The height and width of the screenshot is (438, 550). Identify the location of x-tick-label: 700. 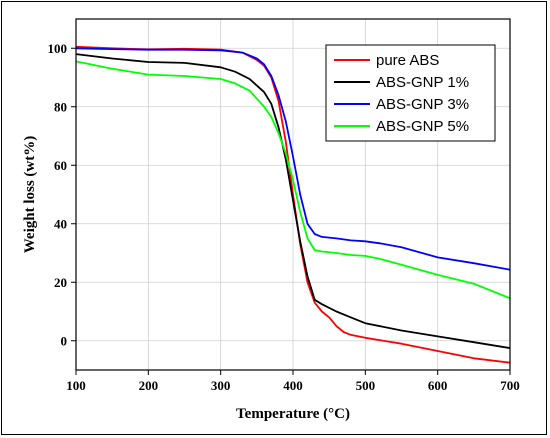
(510, 385).